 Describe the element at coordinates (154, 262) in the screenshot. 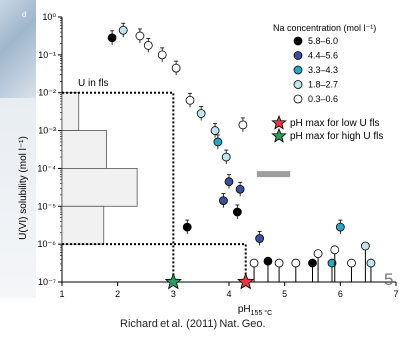

I see `dotted-guide-line` at that location.